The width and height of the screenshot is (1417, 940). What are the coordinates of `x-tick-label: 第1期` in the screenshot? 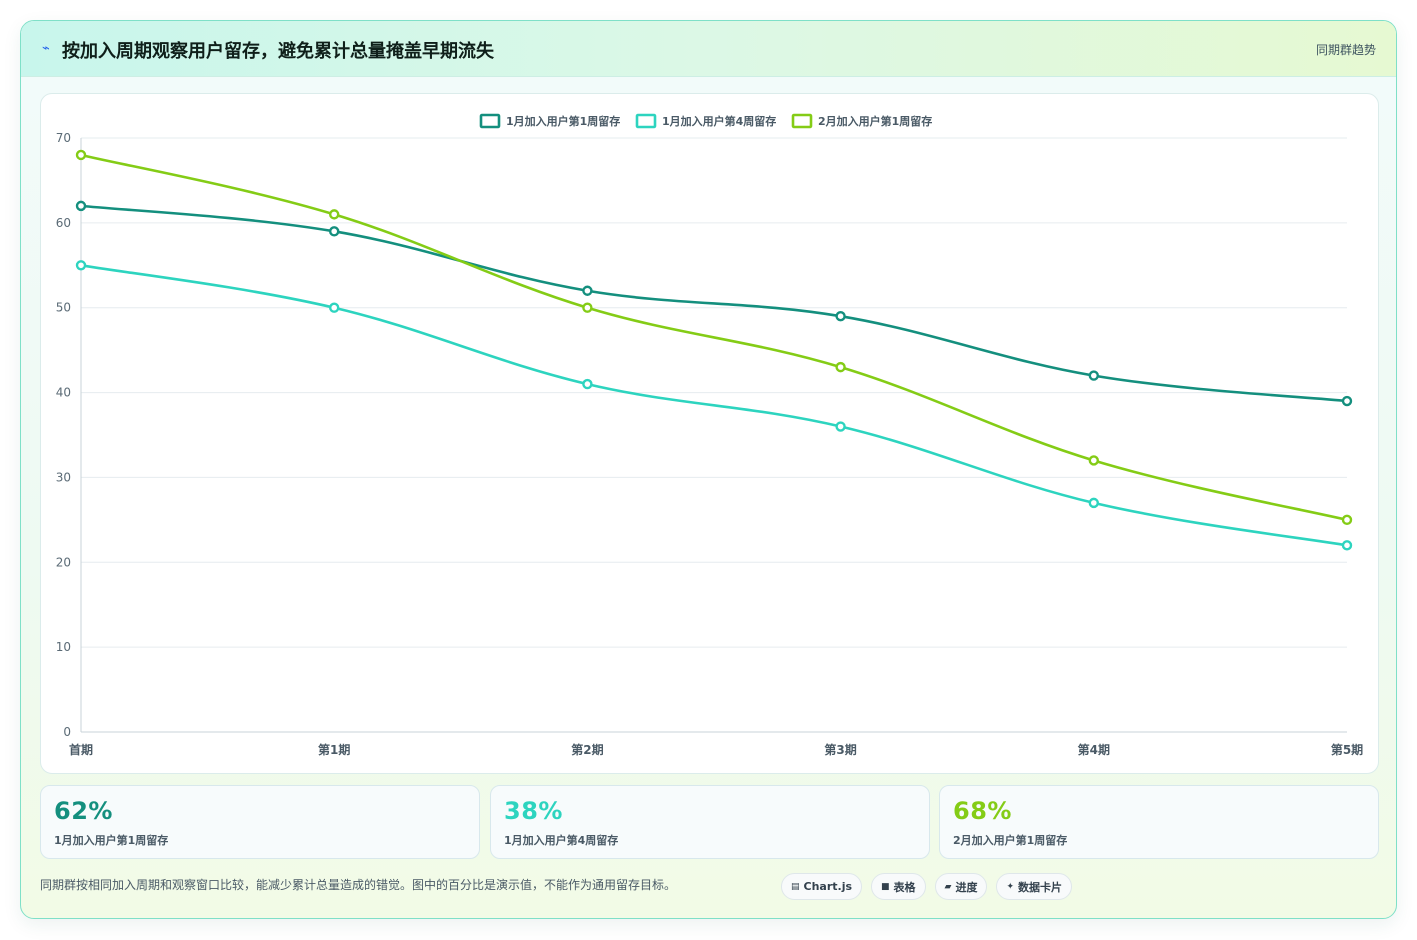 It's located at (334, 749).